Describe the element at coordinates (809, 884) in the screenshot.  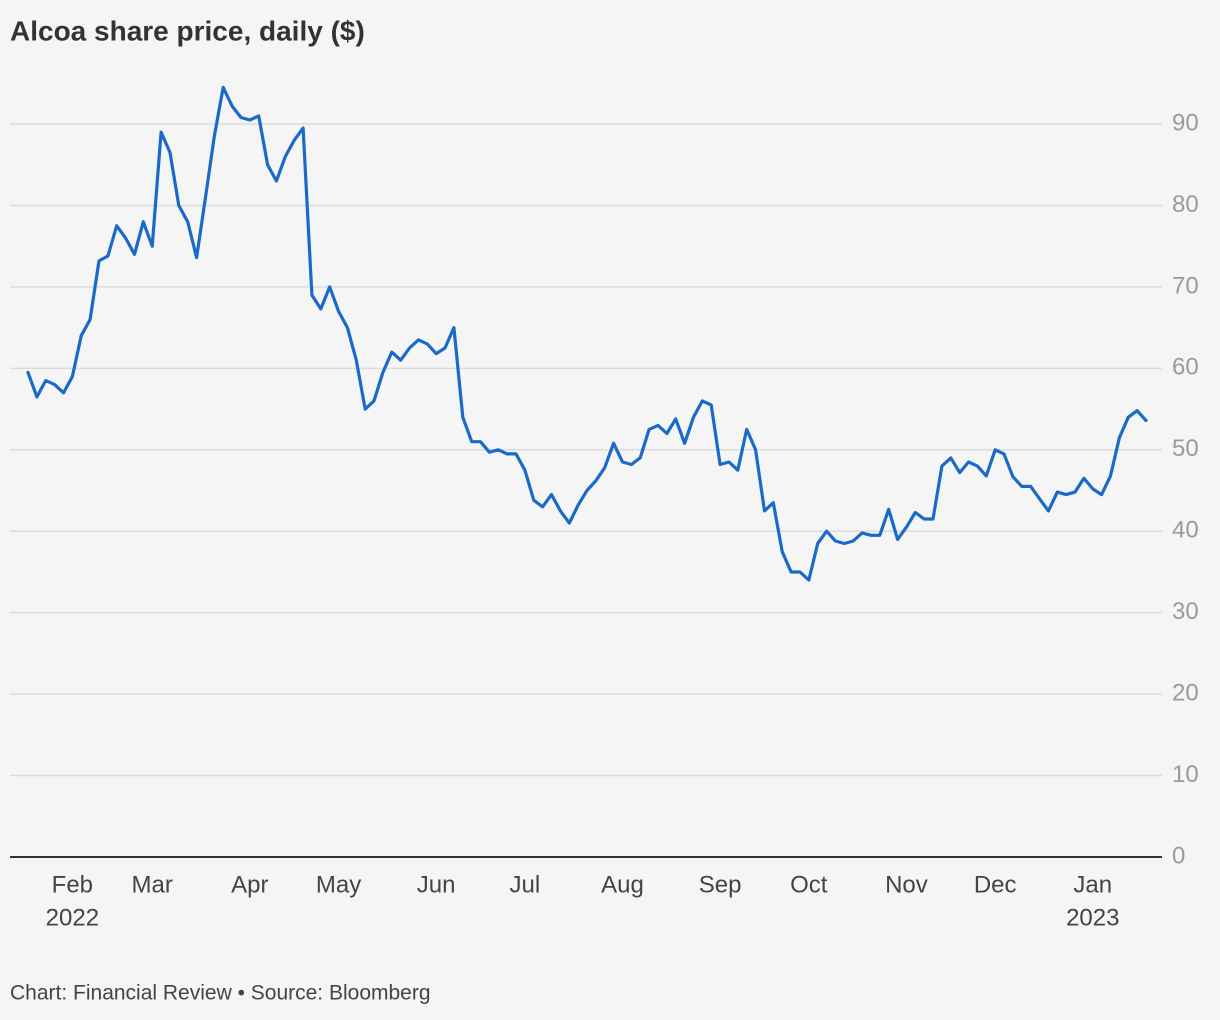
I see `x-tick-label: Oct` at that location.